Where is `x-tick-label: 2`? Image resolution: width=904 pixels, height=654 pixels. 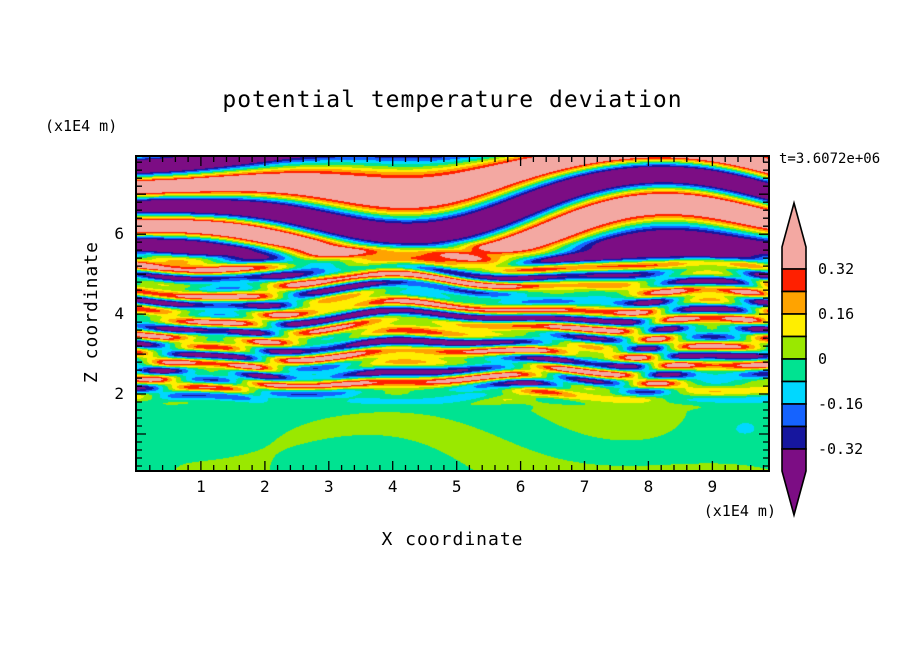 x-tick-label: 2 is located at coordinates (265, 486).